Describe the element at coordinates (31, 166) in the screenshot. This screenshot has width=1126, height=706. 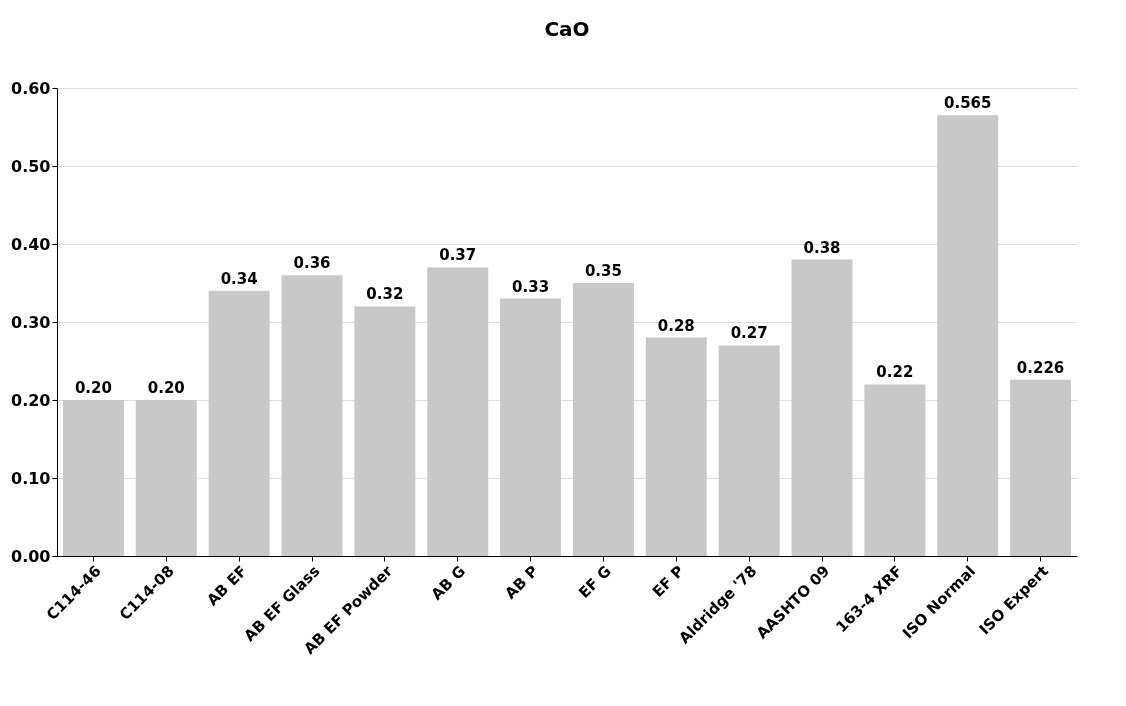
I see `y-tick-label: 0.50` at that location.